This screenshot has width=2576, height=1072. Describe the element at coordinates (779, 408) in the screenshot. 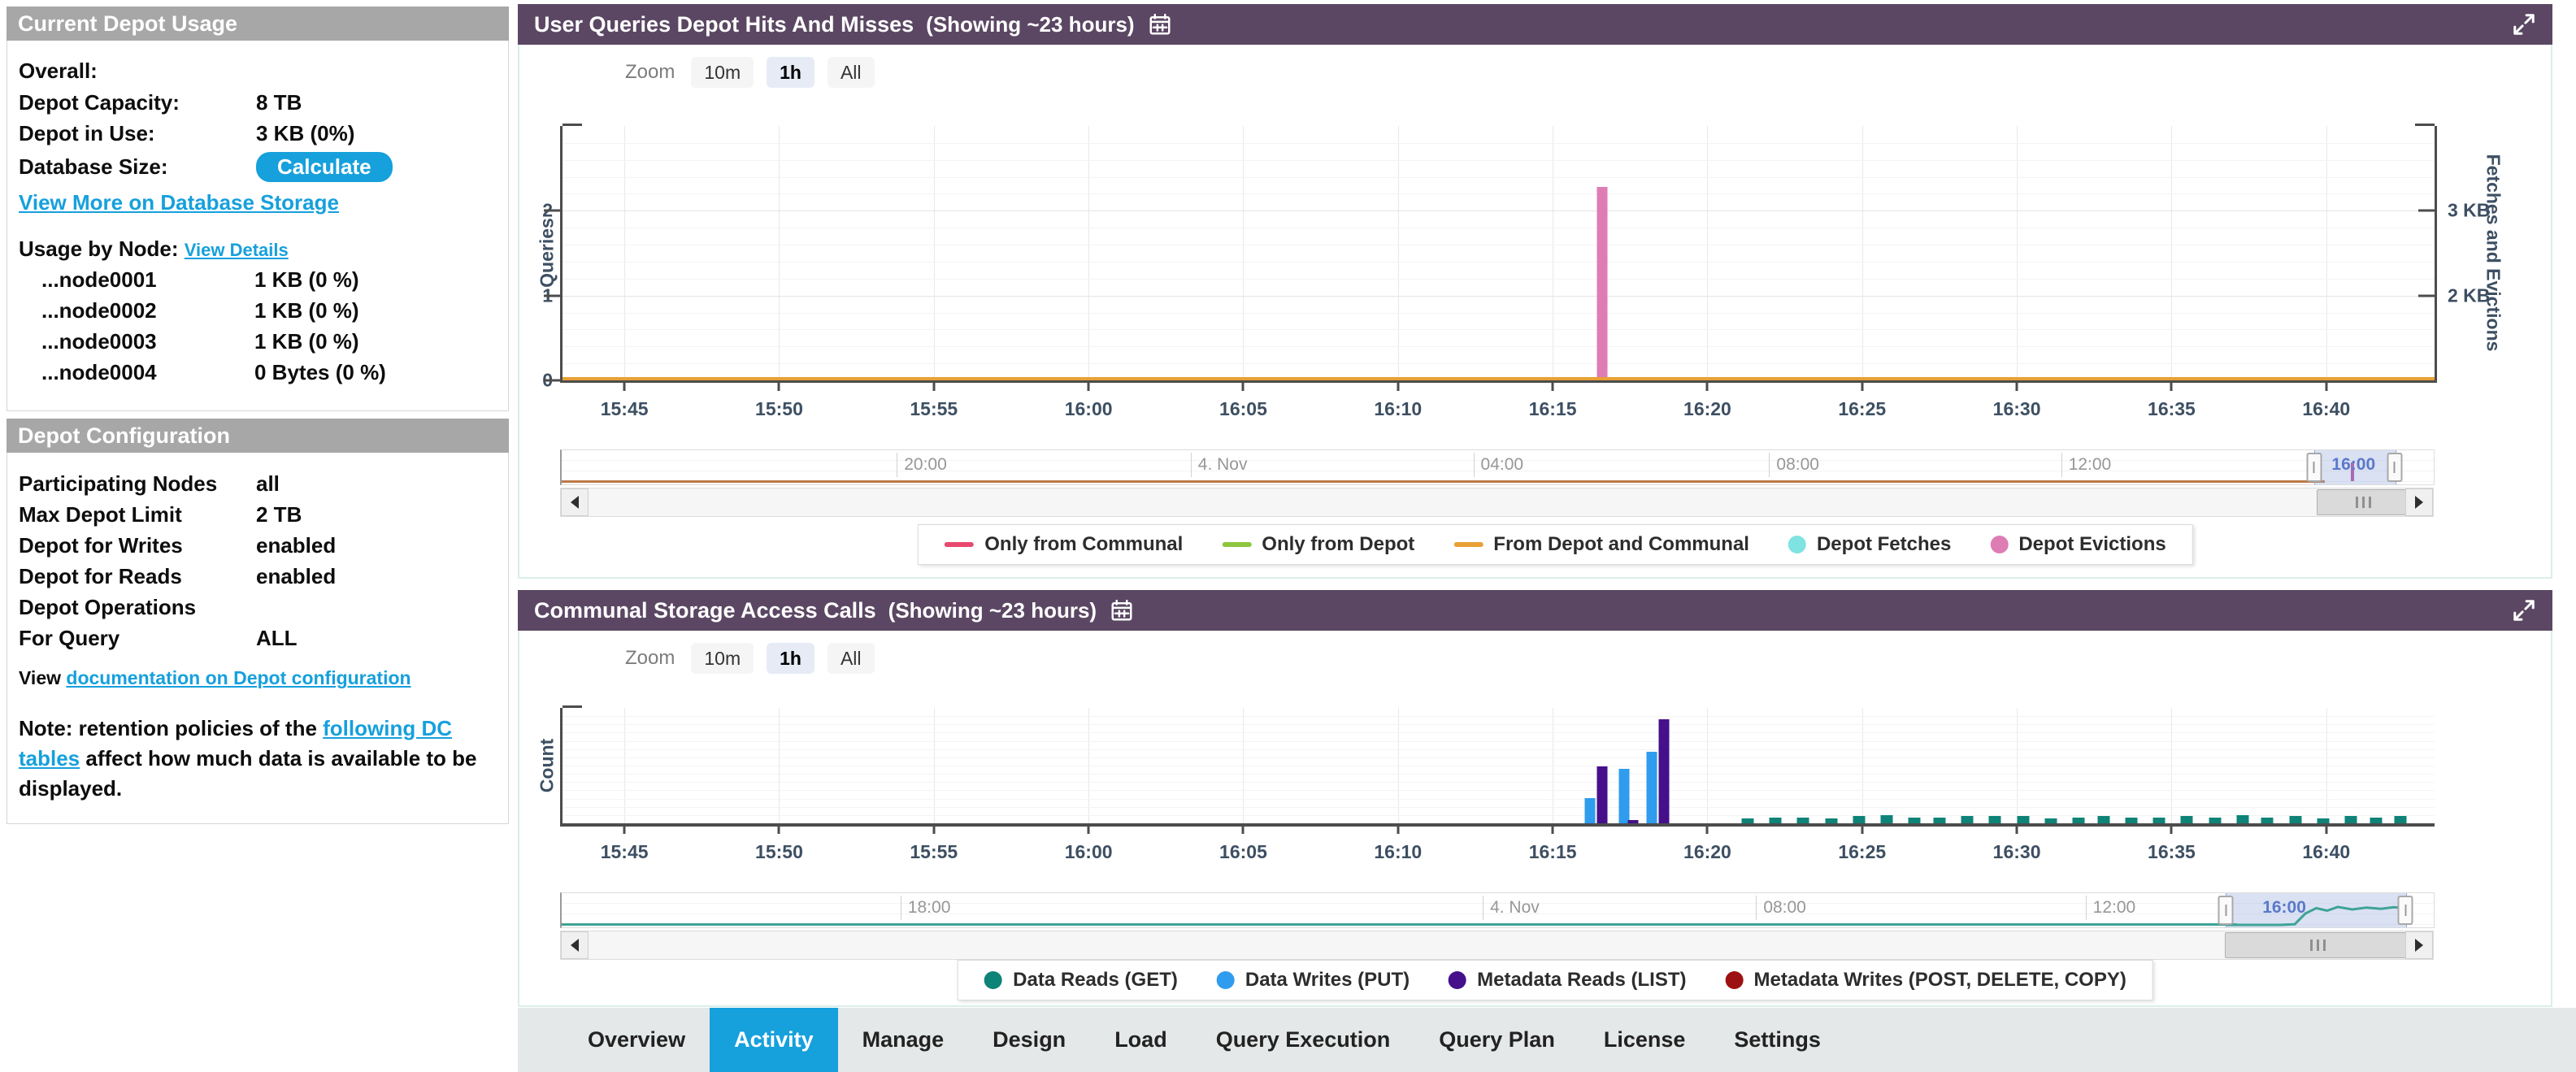

I see `x-tick-label: 15:50` at that location.